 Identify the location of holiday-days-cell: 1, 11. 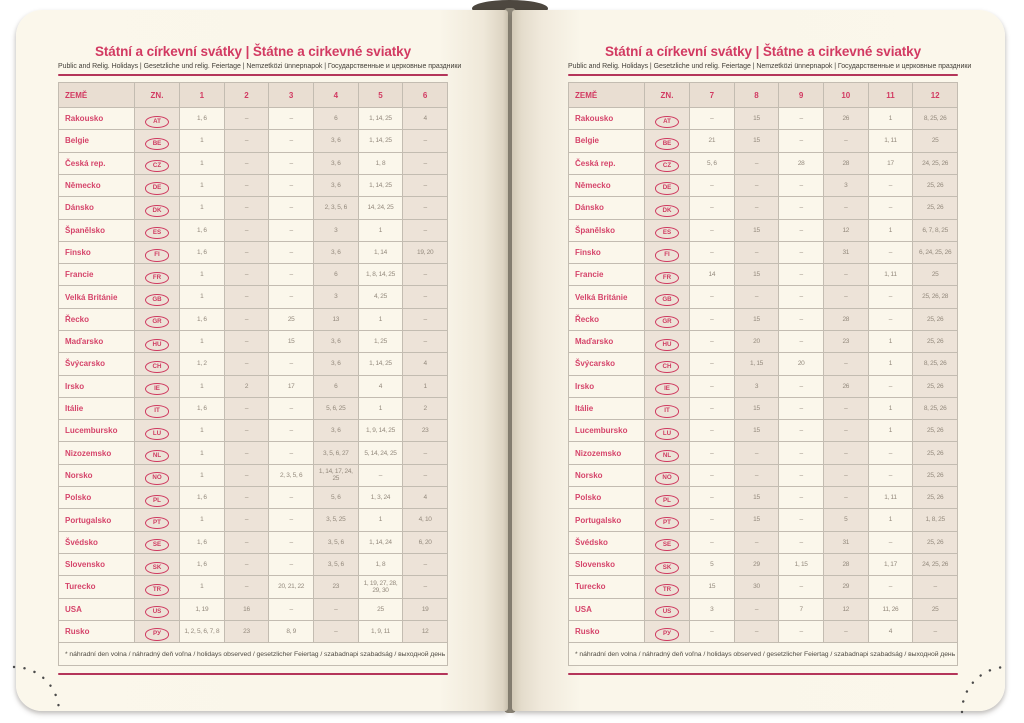
(890, 275).